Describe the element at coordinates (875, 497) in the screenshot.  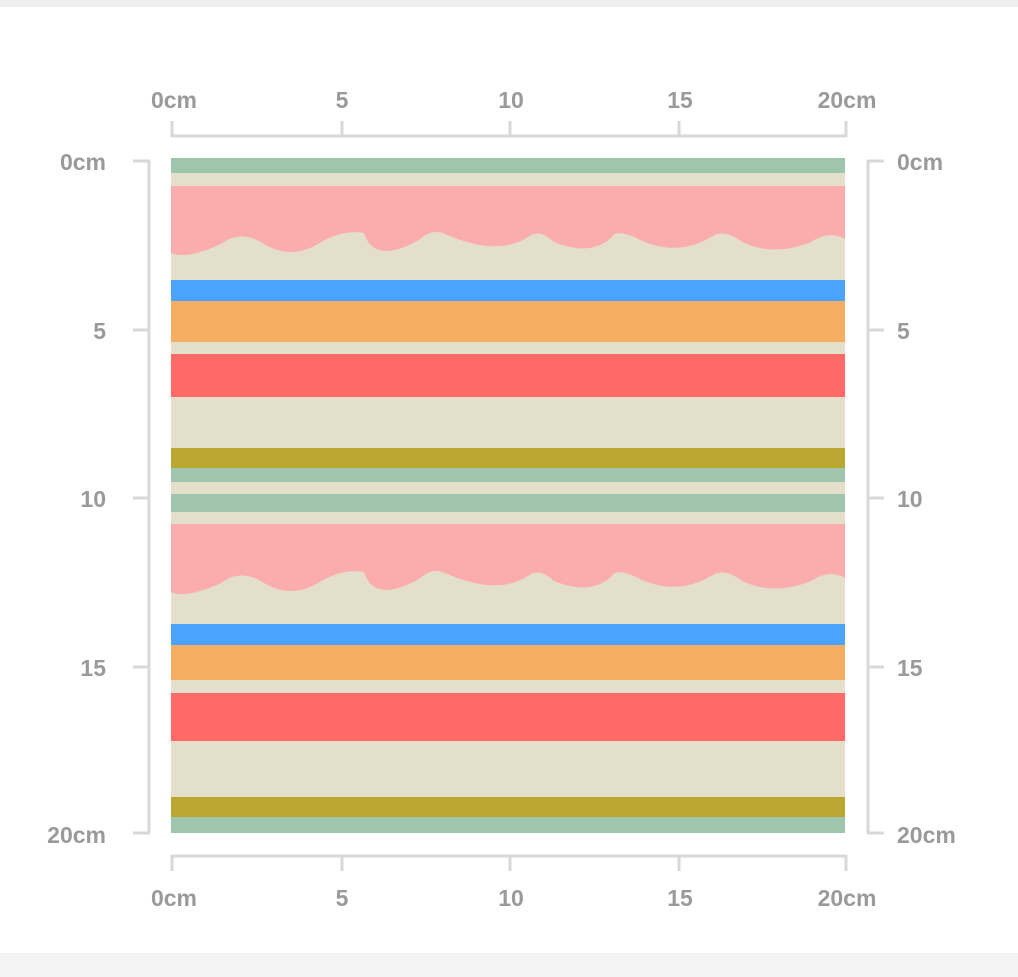
I see `right-ruler` at that location.